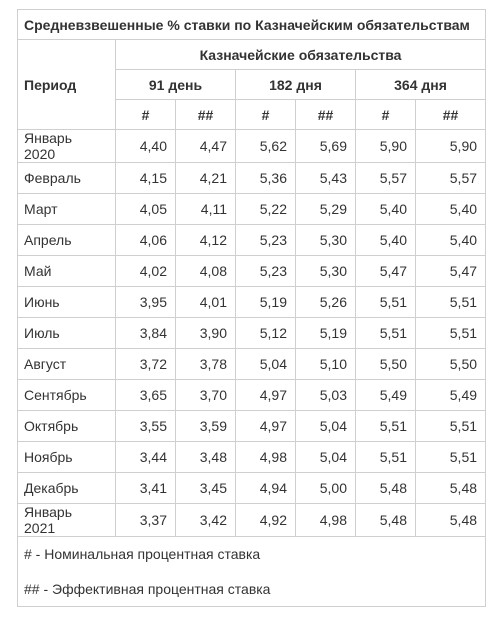 The image size is (502, 617). What do you see at coordinates (325, 209) in the screenshot?
I see `rate-cell: 5,29` at bounding box center [325, 209].